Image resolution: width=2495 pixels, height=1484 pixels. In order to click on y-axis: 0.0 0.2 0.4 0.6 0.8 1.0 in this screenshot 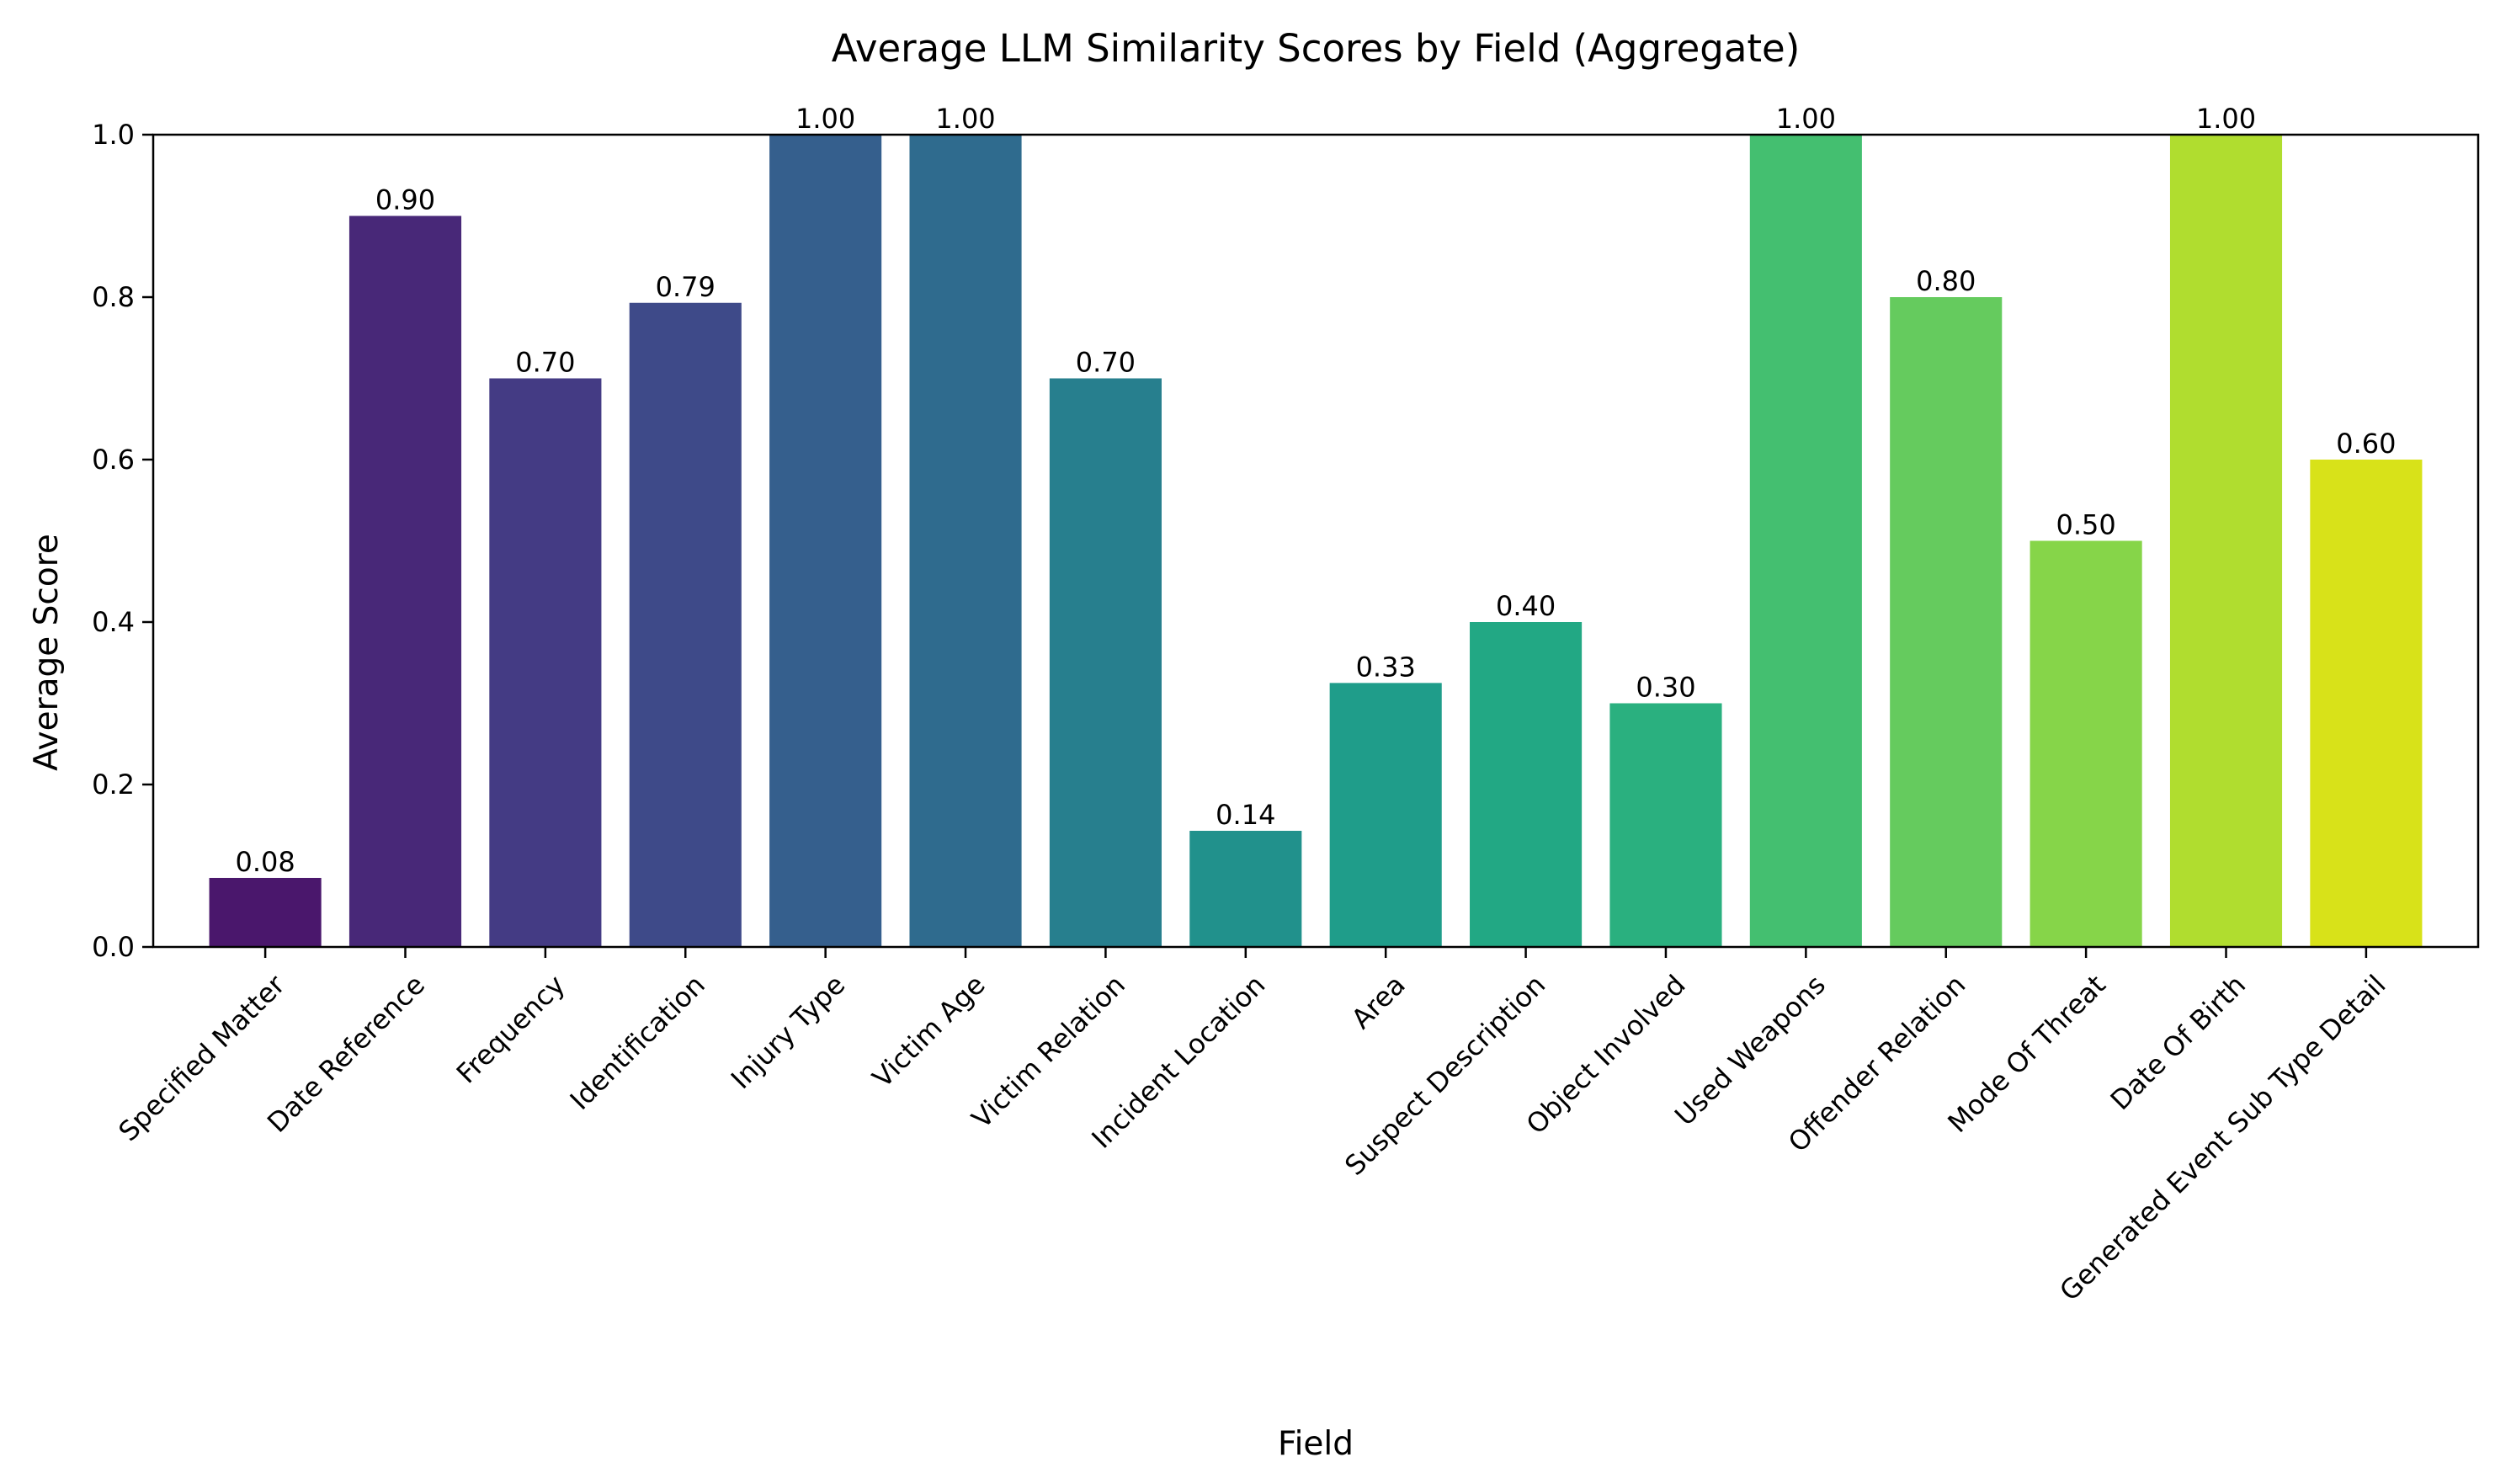, I will do `click(122, 541)`.